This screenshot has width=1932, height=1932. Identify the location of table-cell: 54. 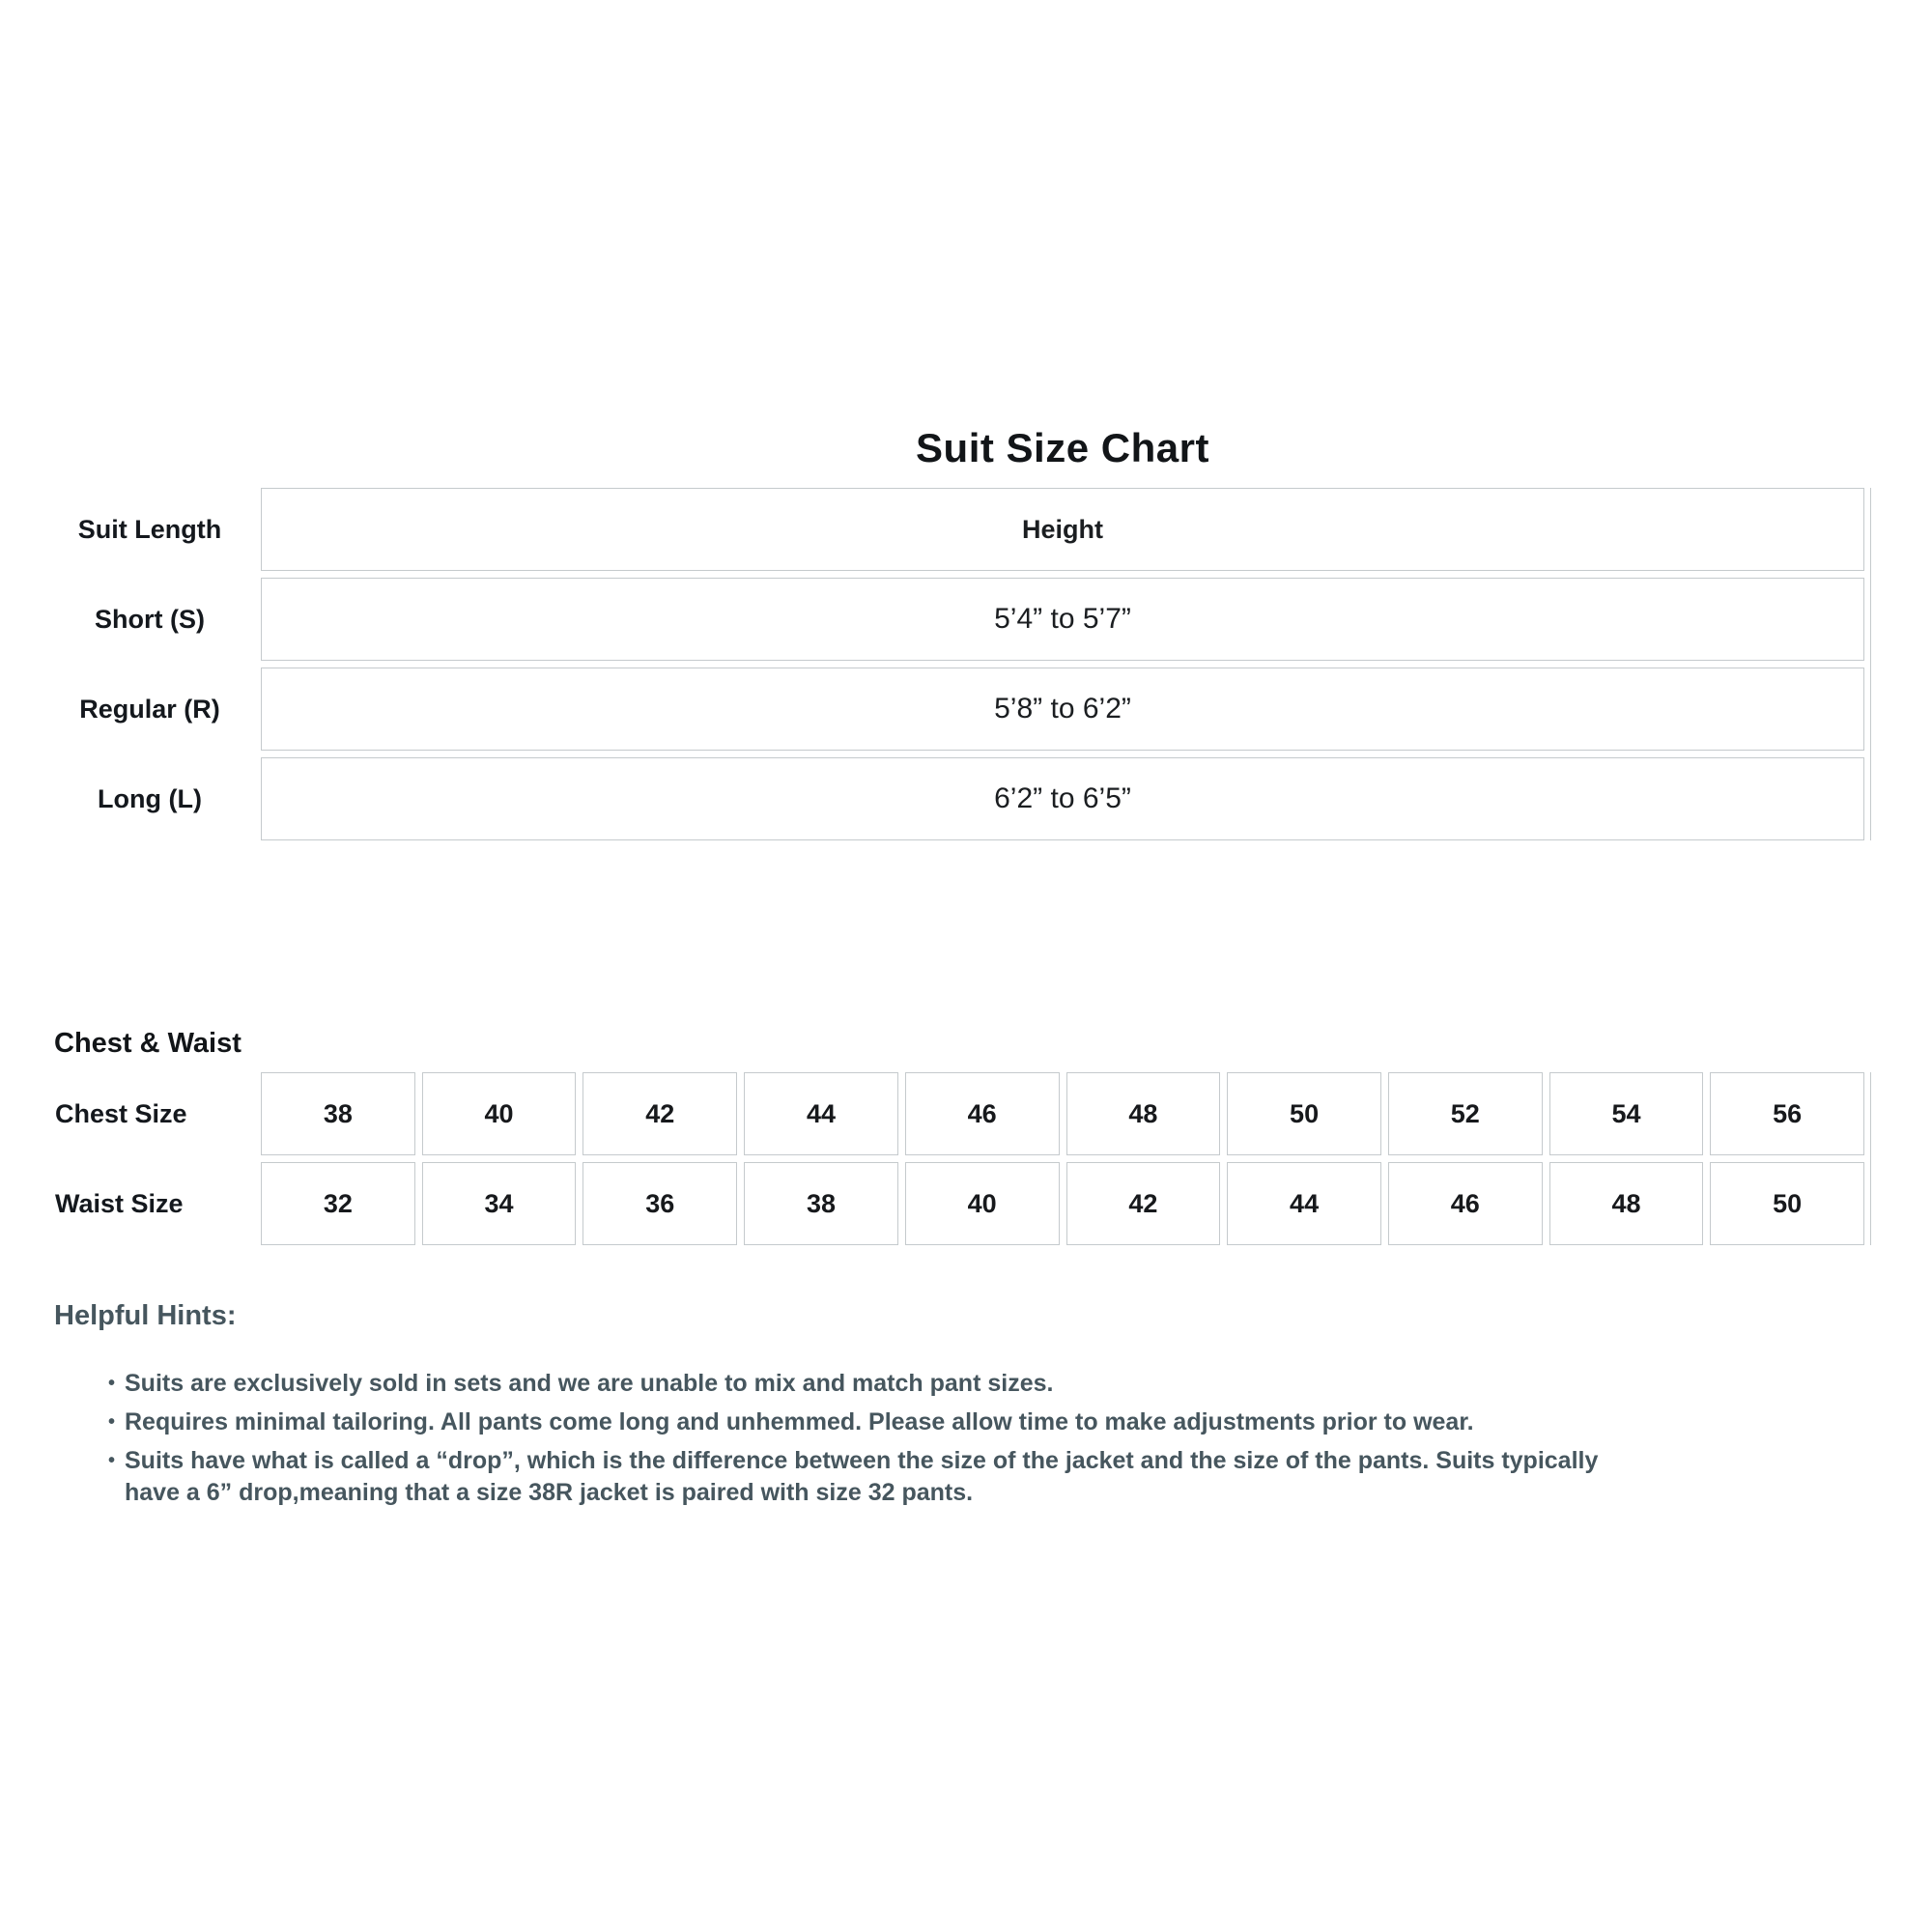
(1626, 1113).